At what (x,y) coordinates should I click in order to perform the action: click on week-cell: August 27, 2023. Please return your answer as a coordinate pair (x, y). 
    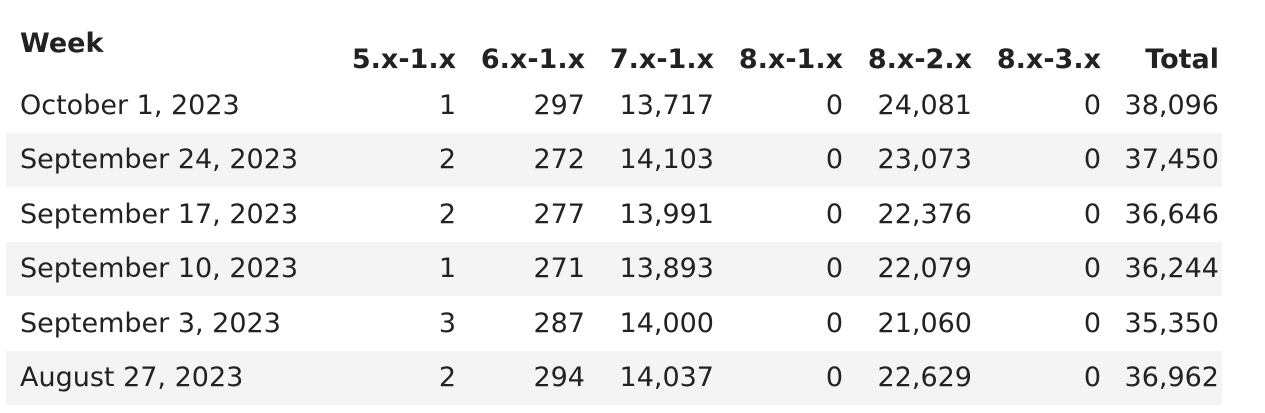
    Looking at the image, I should click on (132, 378).